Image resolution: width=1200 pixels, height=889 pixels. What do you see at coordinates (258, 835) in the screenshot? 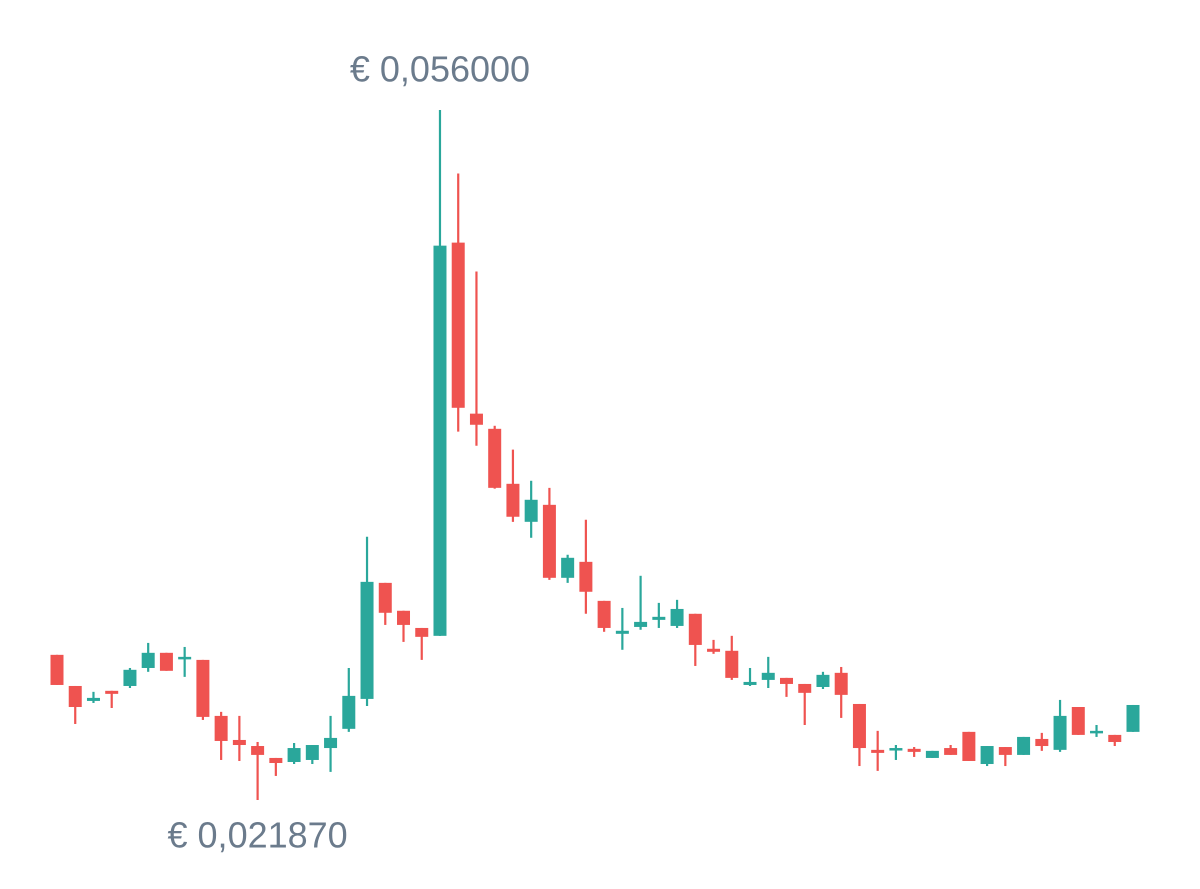
I see `price-annotation: € 0,021870` at bounding box center [258, 835].